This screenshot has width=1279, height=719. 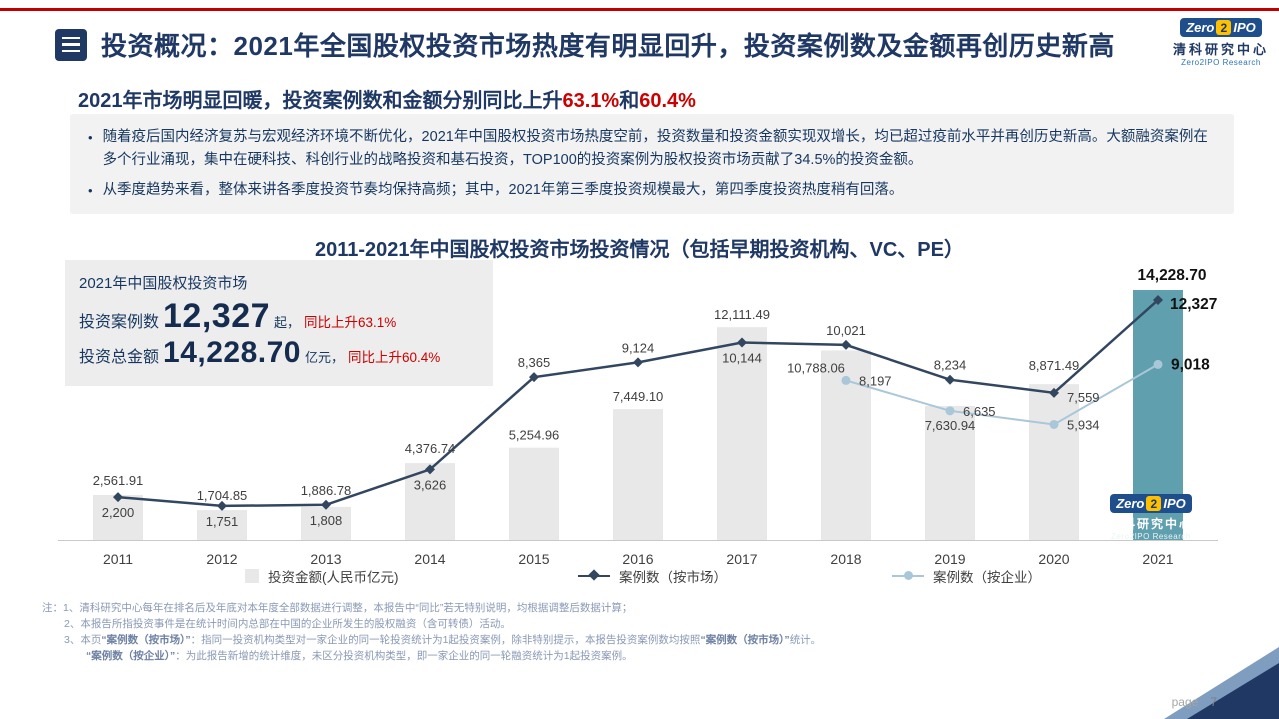 I want to click on zero2ipo-chart-watermark: Zero 2 IPO 清科研究中心 Zero2IPO Research, so click(x=1151, y=517).